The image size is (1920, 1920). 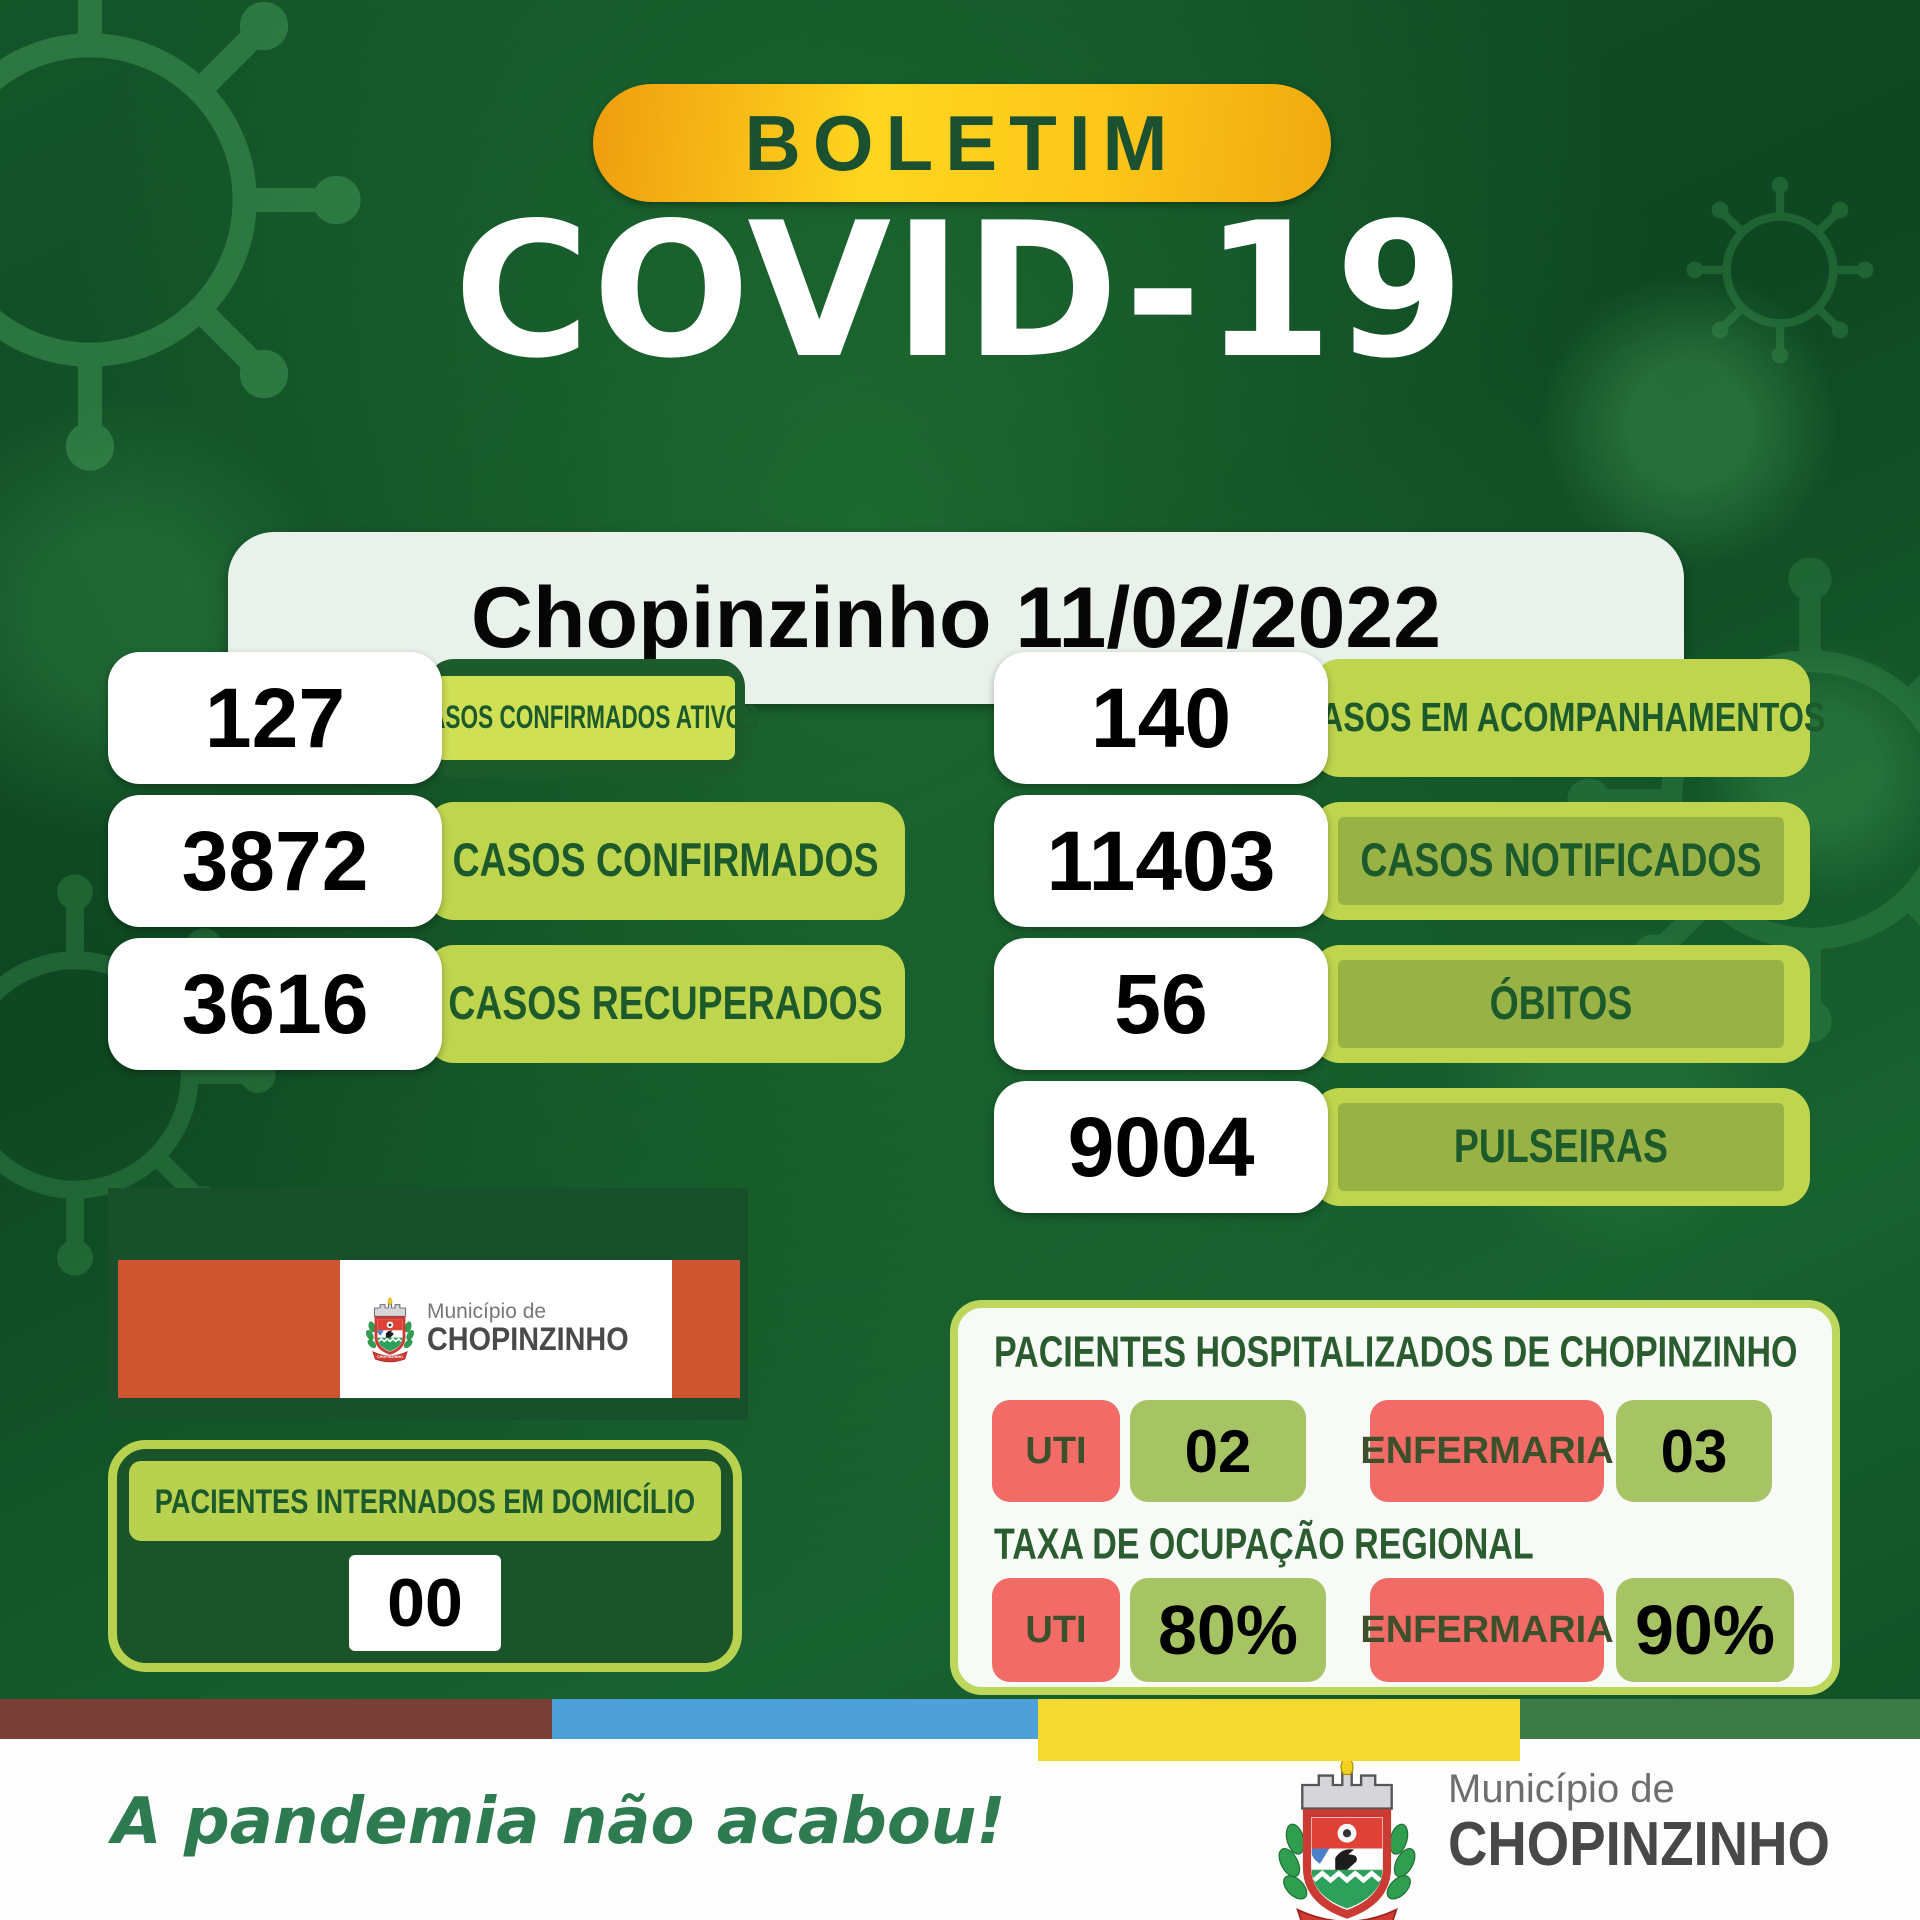 I want to click on stat-value-box: 140, so click(x=1161, y=718).